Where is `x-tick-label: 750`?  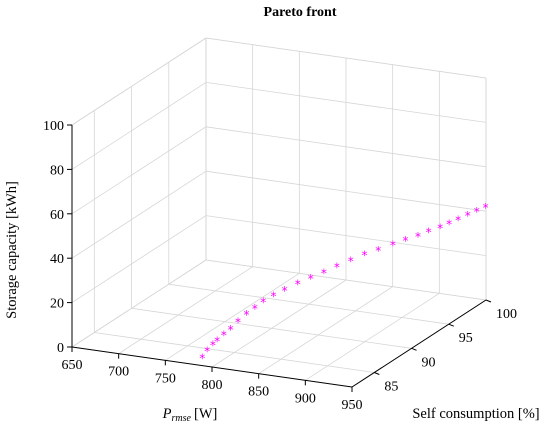 x-tick-label: 750 is located at coordinates (165, 378).